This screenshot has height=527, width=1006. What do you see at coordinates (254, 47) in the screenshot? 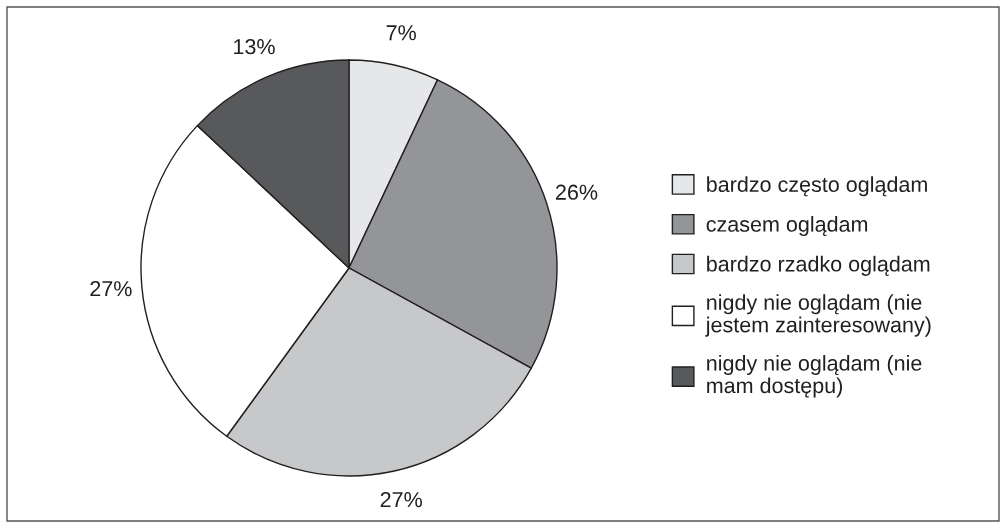
I see `data-label: 13%` at bounding box center [254, 47].